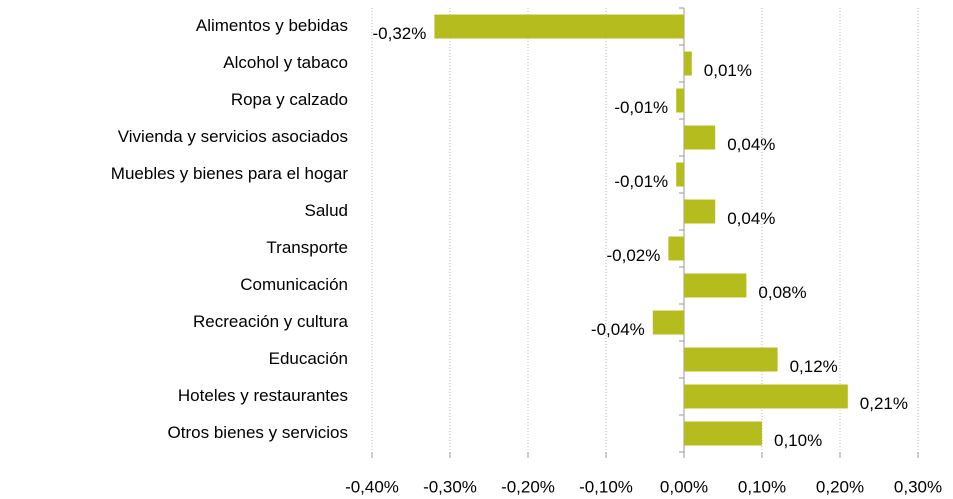  What do you see at coordinates (840, 486) in the screenshot?
I see `x-tick-label: 0,20%` at bounding box center [840, 486].